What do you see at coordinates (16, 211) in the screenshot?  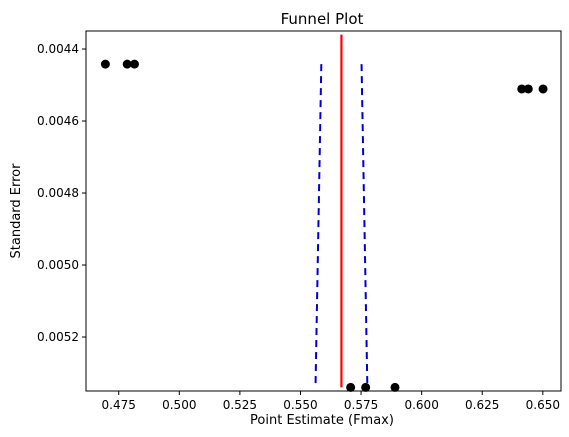 I see `y-axis-label: Standard Error` at bounding box center [16, 211].